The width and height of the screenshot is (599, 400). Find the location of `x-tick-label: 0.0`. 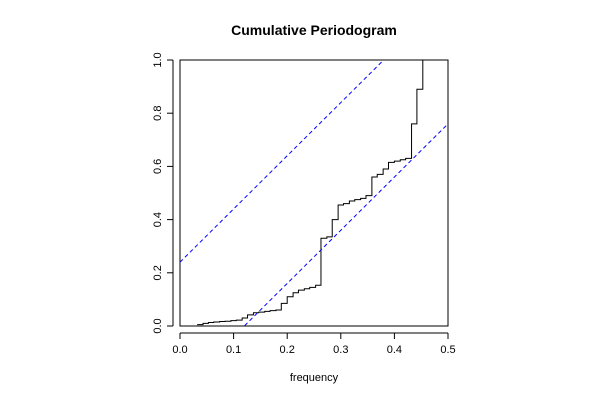

x-tick-label: 0.0 is located at coordinates (179, 350).